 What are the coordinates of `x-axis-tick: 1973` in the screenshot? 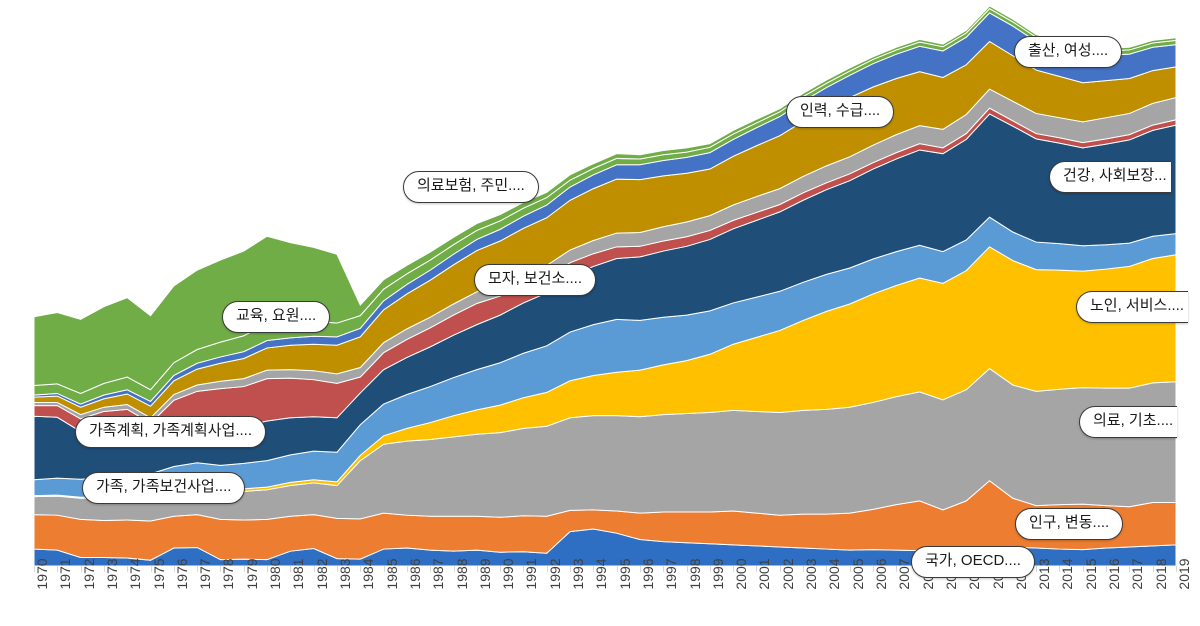 It's located at (106, 592).